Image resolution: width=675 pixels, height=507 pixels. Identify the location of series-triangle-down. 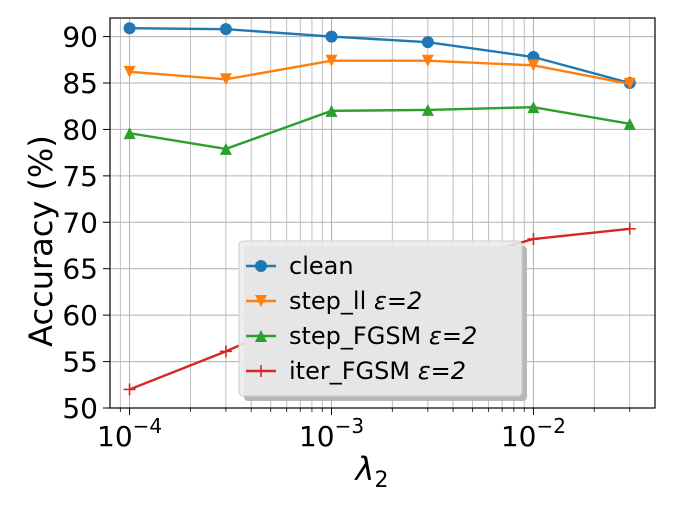
(379, 72).